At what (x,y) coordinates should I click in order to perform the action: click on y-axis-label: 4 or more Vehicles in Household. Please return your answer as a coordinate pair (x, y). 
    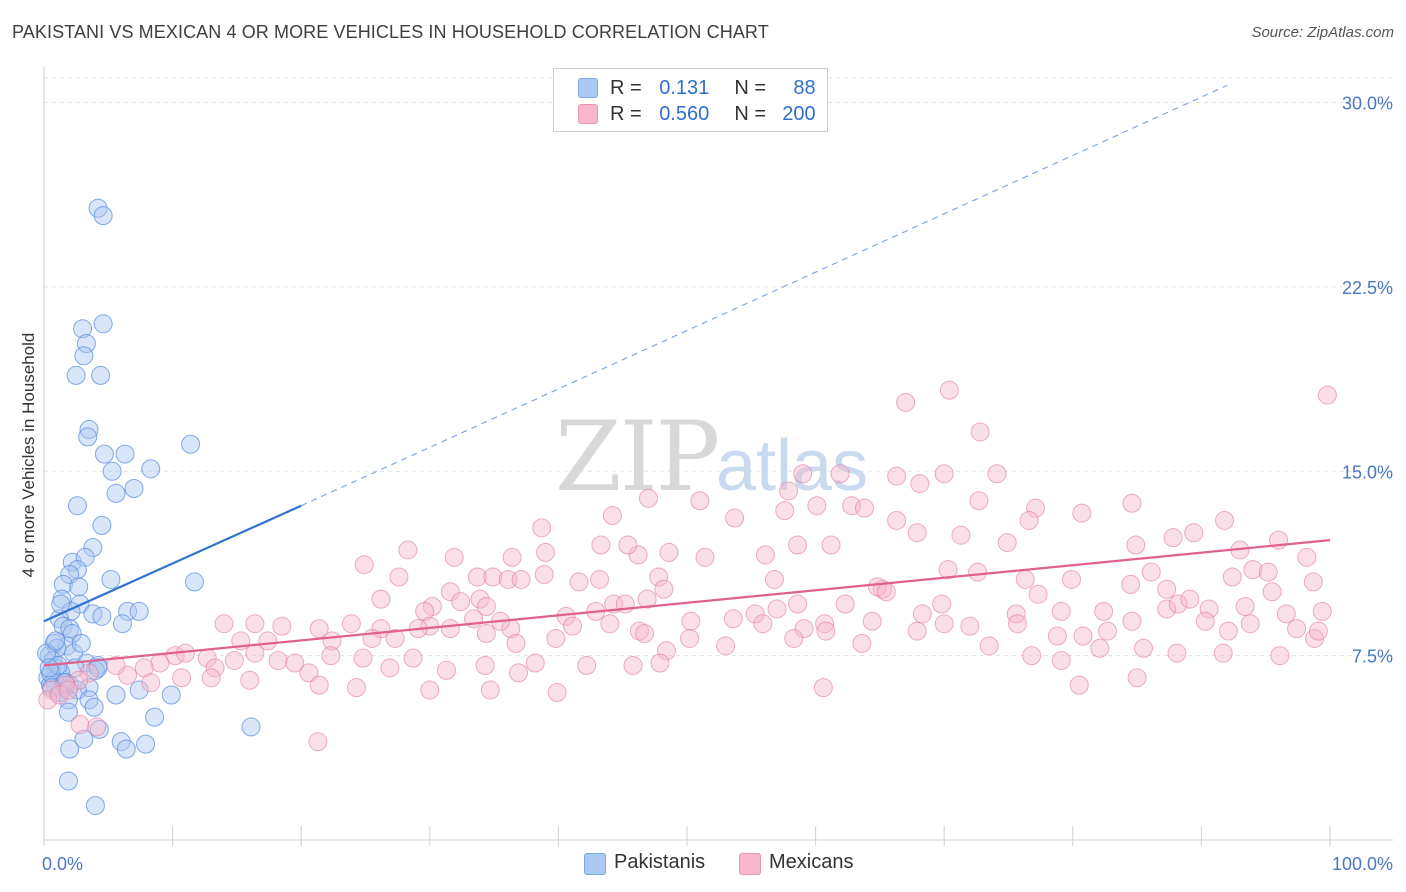
    Looking at the image, I should click on (28, 455).